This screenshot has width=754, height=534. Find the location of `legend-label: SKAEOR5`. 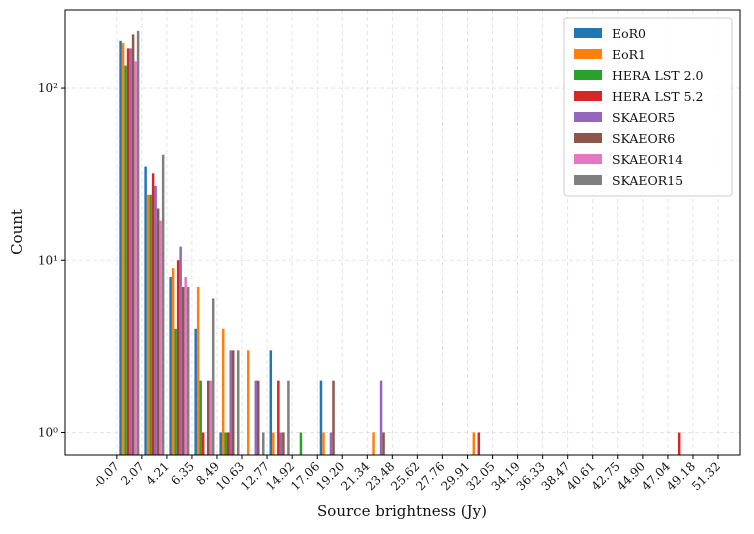

legend-label: SKAEOR5 is located at coordinates (643, 117).